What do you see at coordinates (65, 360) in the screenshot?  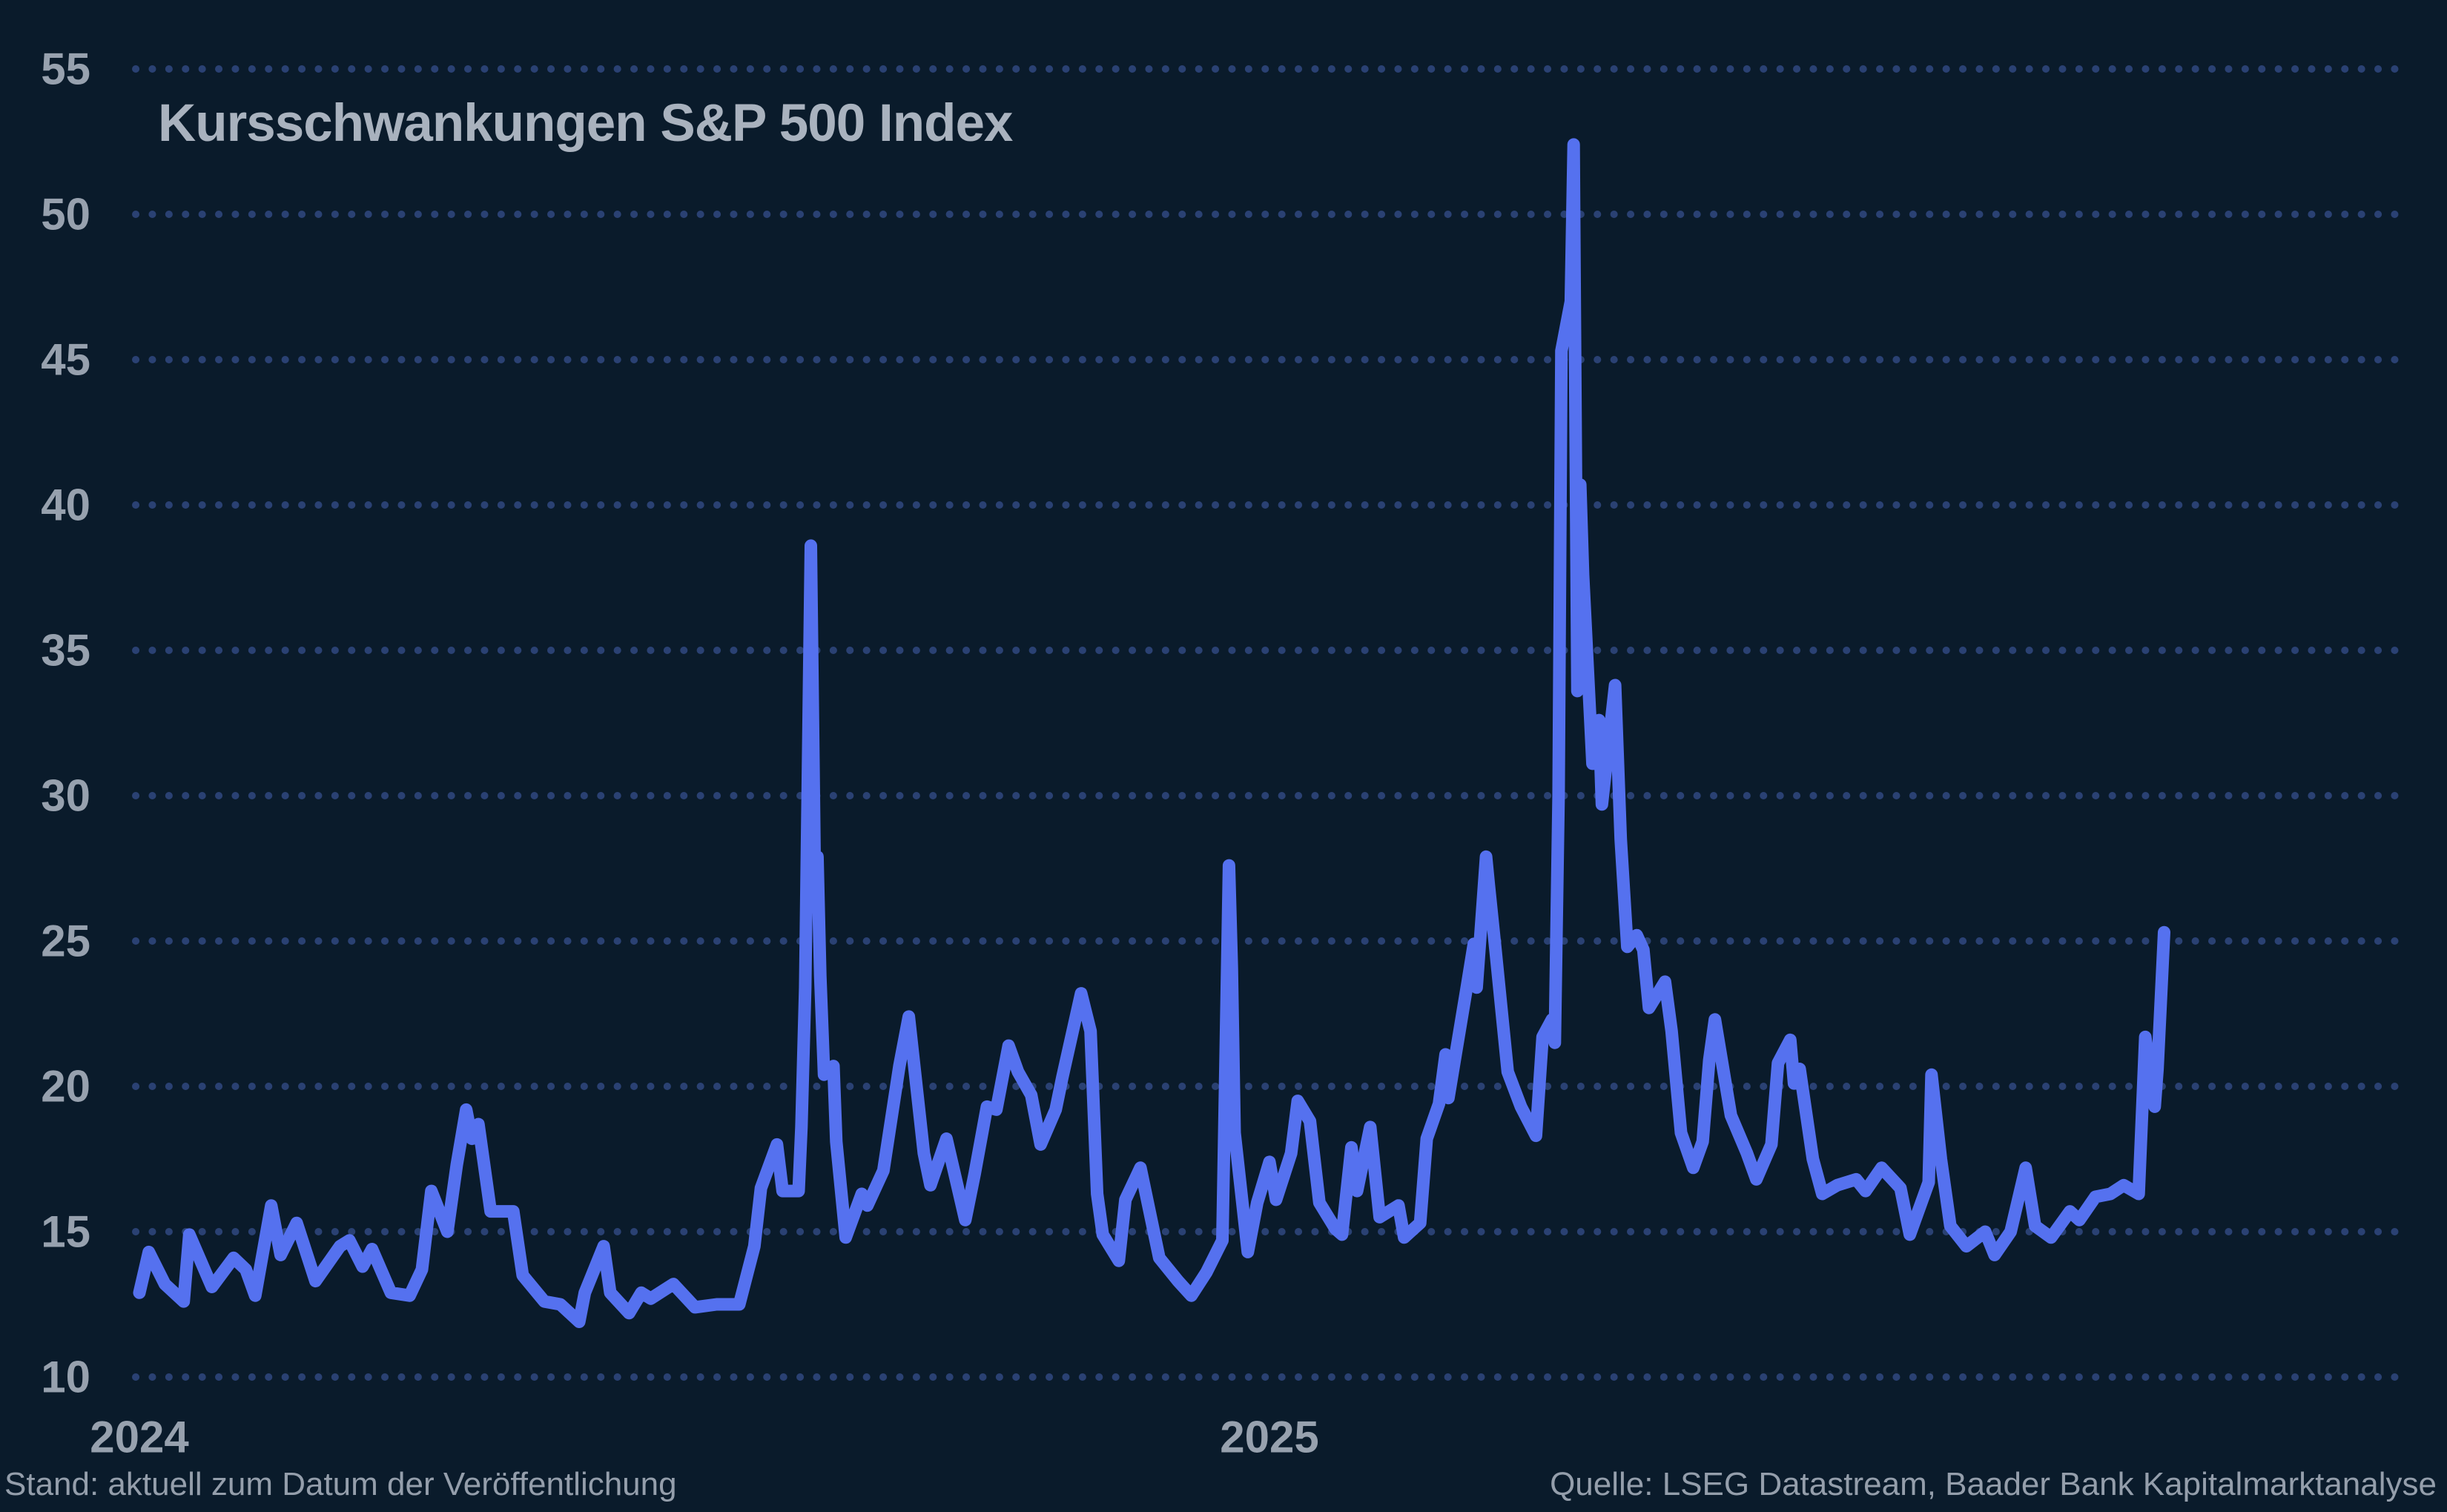 I see `y-axis-tick-label: 45` at bounding box center [65, 360].